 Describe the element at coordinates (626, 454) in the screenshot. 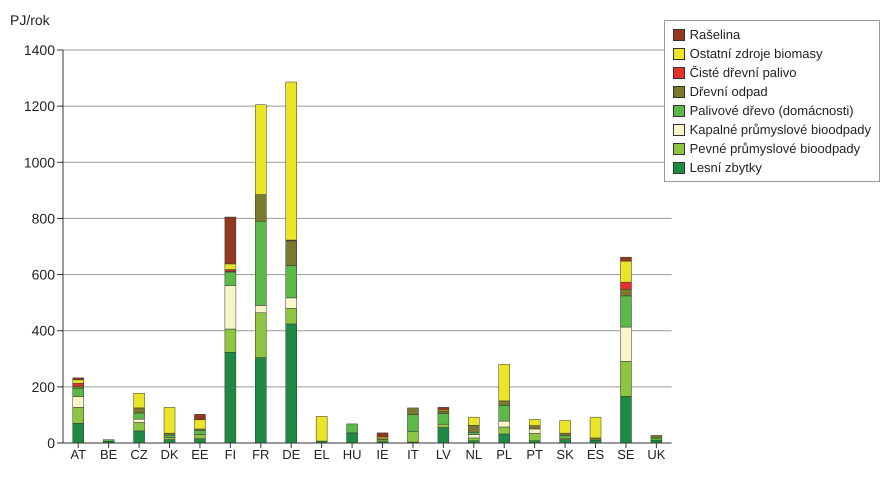

I see `x-tick-label: SE` at that location.